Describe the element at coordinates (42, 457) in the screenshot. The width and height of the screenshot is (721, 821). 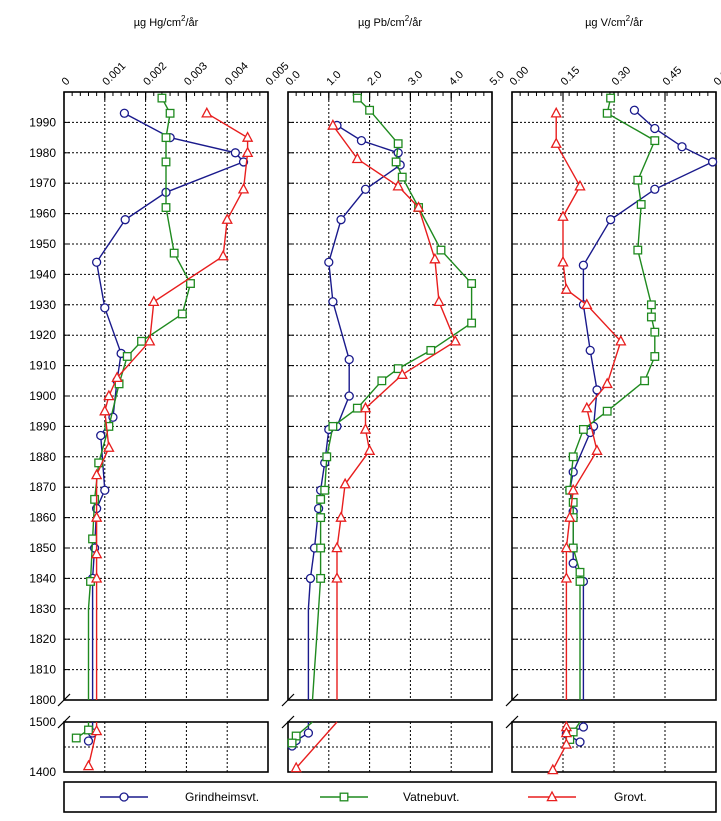
I see `y-tick-label: 1880` at that location.